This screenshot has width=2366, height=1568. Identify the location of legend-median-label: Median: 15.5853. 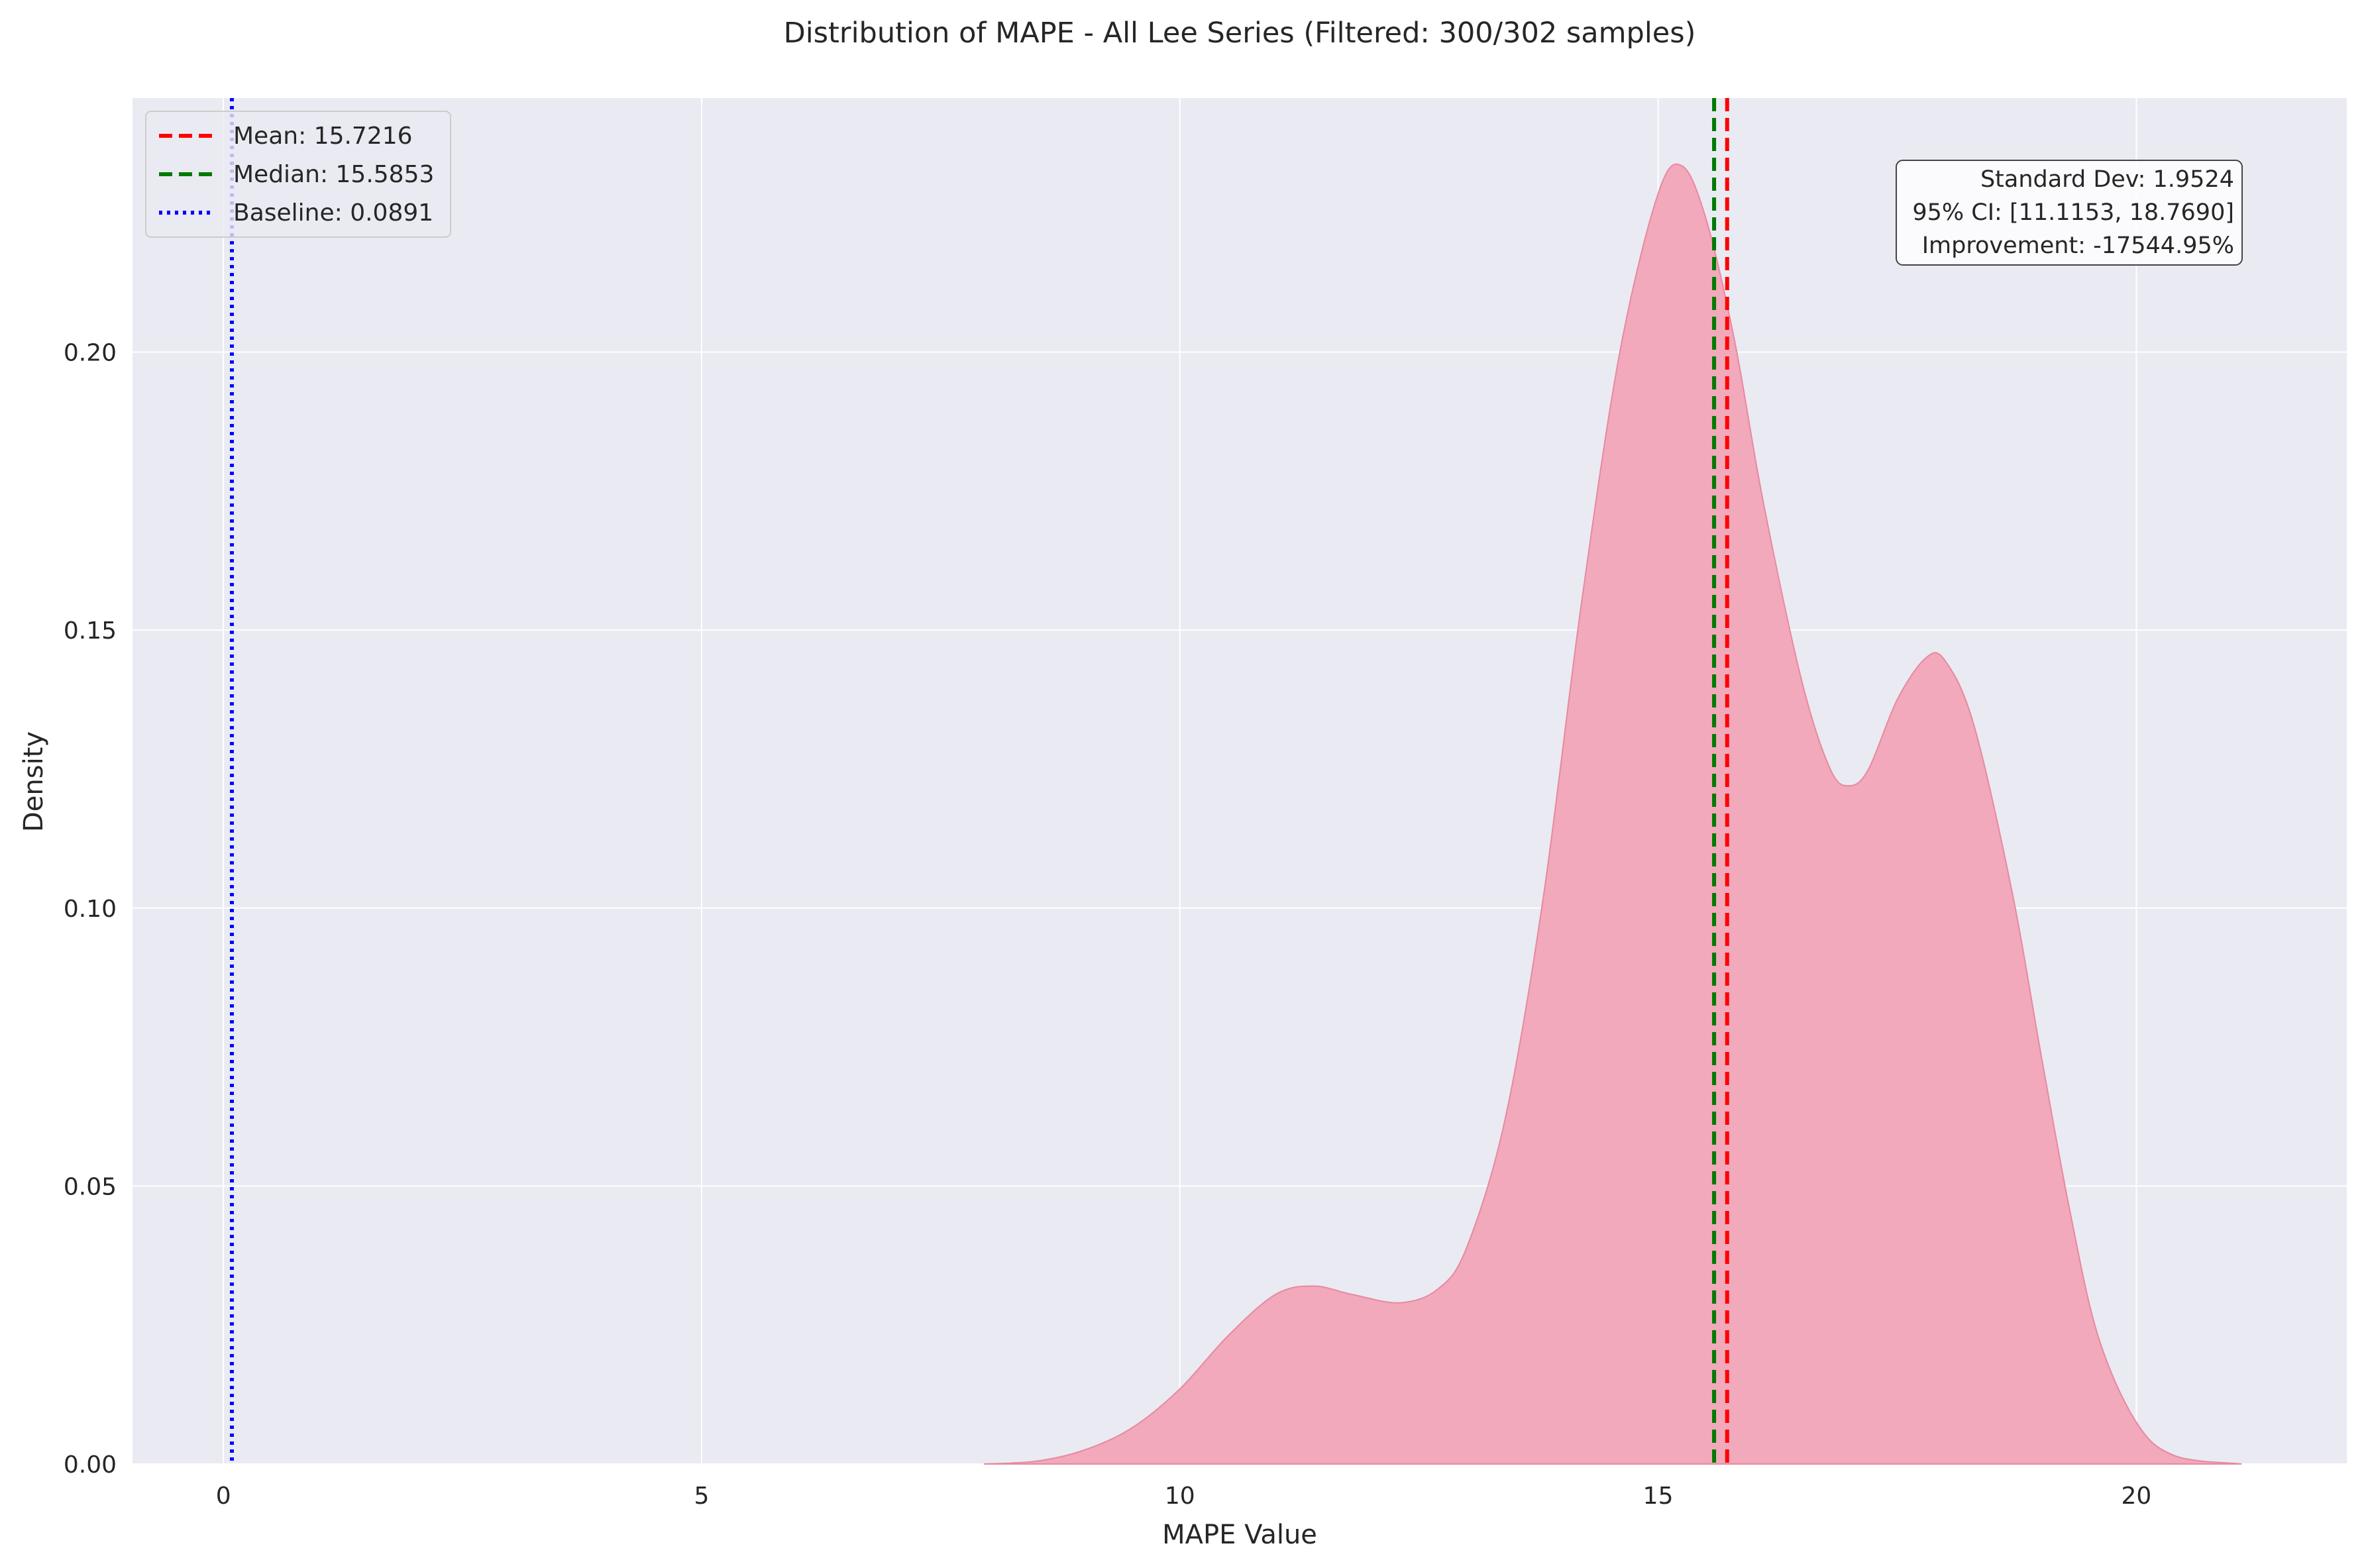
(333, 175).